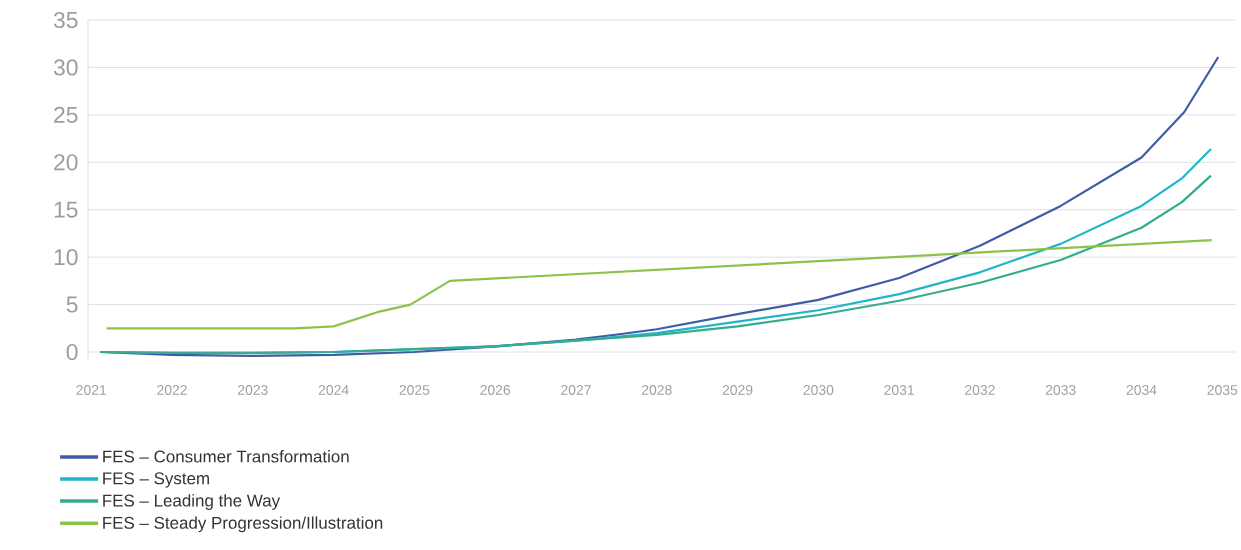  I want to click on y-tick-label: 0, so click(72, 352).